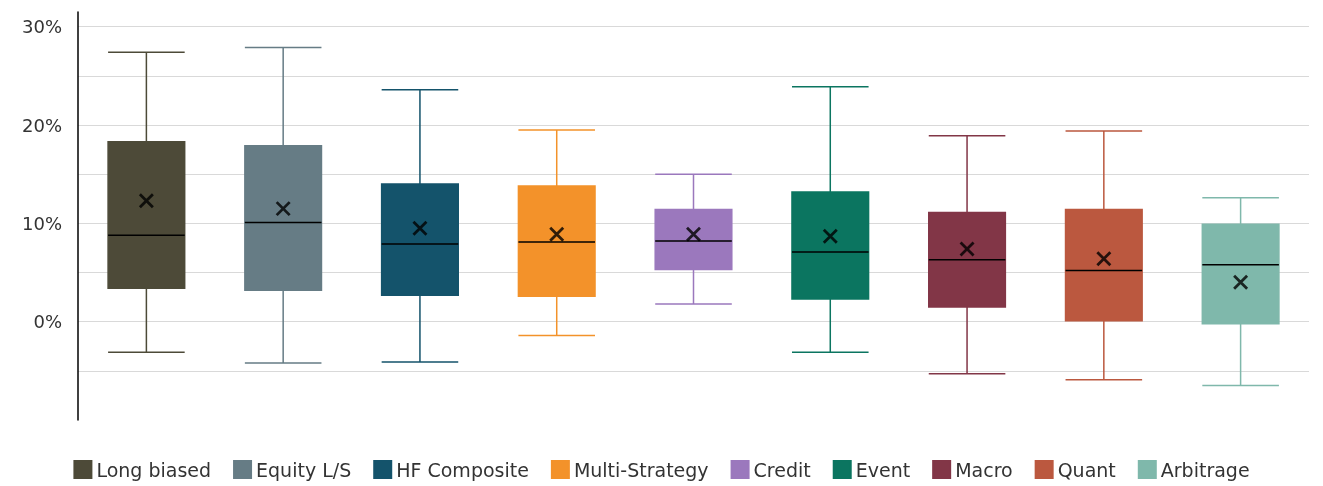 Image resolution: width=1323 pixels, height=486 pixels. What do you see at coordinates (984, 469) in the screenshot?
I see `legend-label: Macro` at bounding box center [984, 469].